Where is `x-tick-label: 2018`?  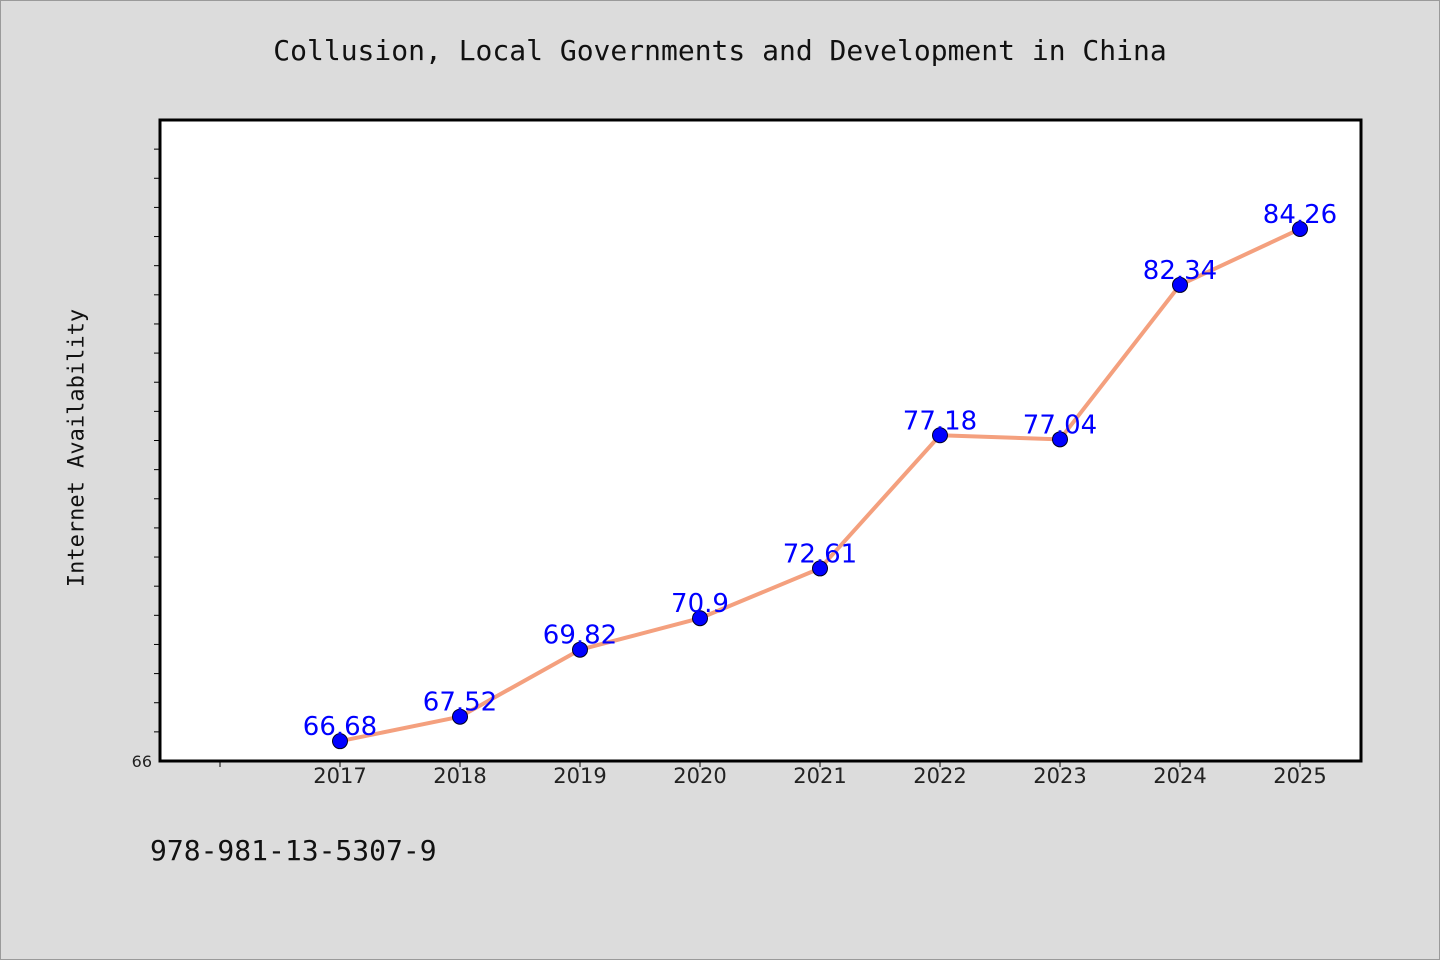
x-tick-label: 2018 is located at coordinates (459, 776).